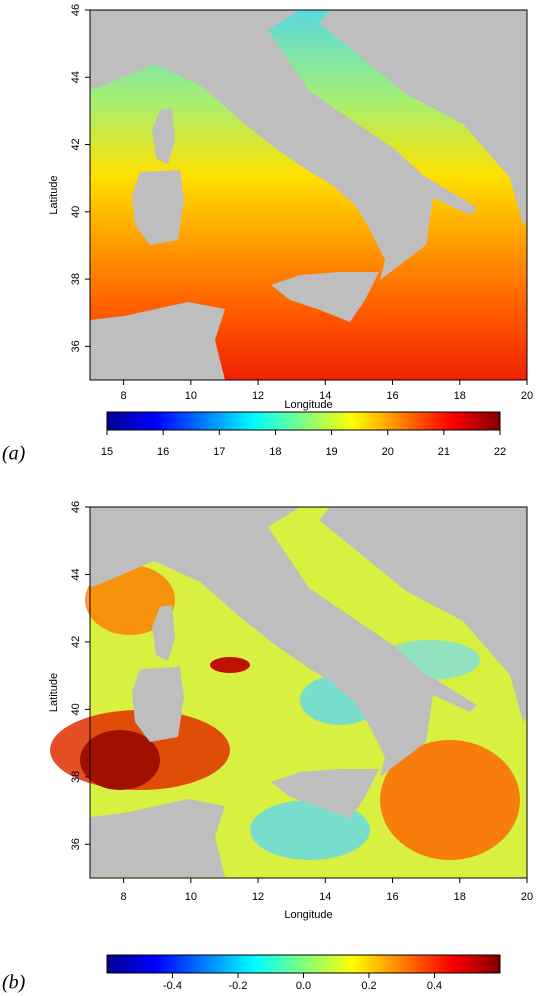 Image resolution: width=536 pixels, height=996 pixels. I want to click on colorbar-tick-label: 20, so click(388, 452).